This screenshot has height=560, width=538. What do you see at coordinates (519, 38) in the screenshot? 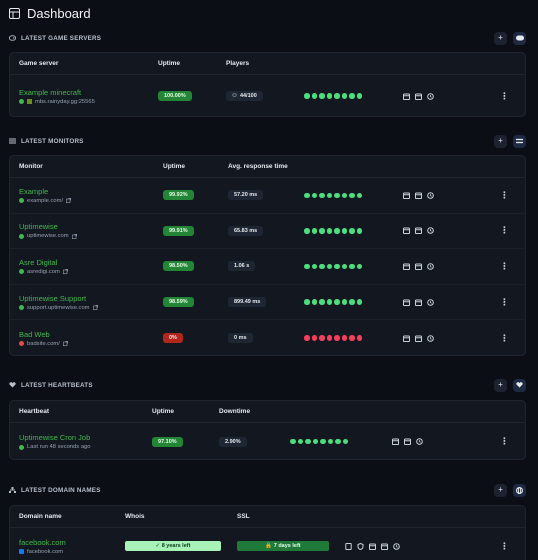
I see `game-servers-view-button` at bounding box center [519, 38].